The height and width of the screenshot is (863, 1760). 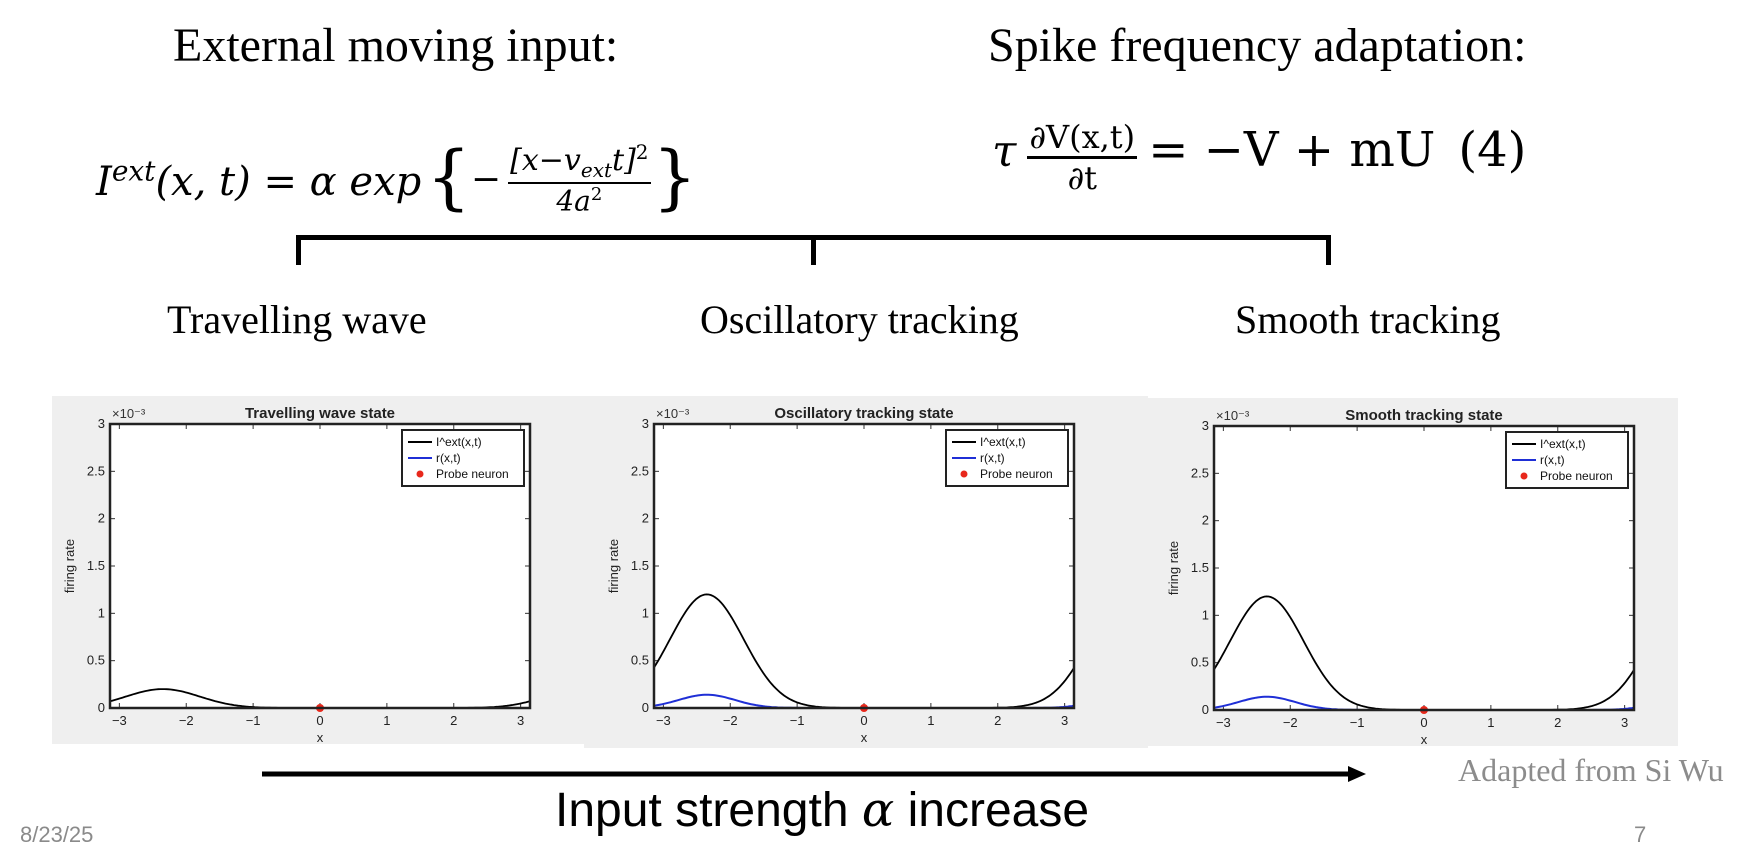 I want to click on eq-tau: τ, so click(x=1004, y=151).